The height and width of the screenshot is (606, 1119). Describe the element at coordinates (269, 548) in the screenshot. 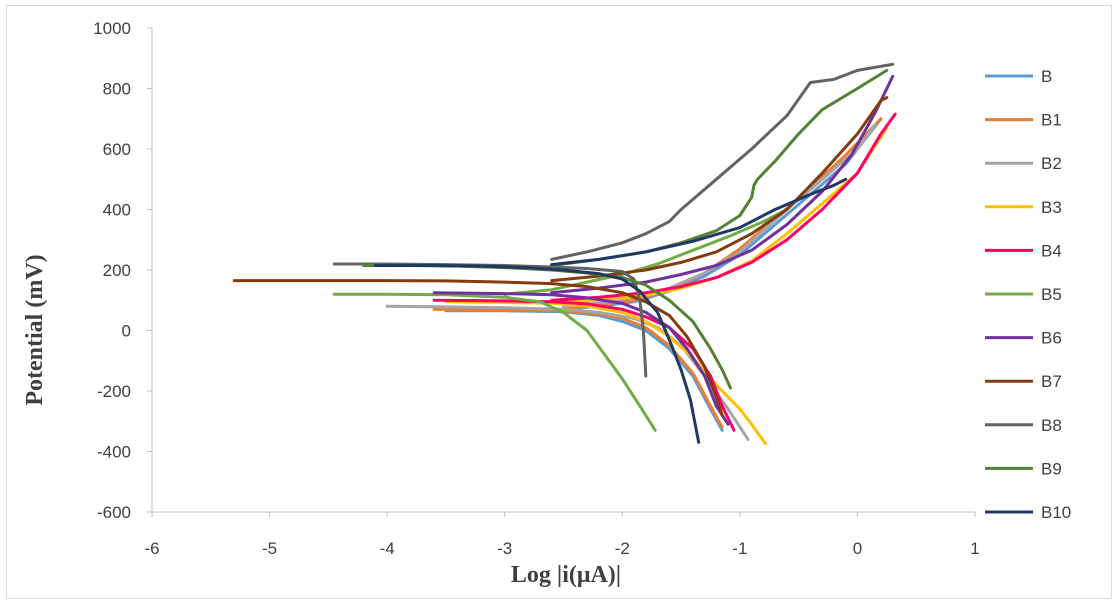

I see `x-tick-label: -5` at that location.